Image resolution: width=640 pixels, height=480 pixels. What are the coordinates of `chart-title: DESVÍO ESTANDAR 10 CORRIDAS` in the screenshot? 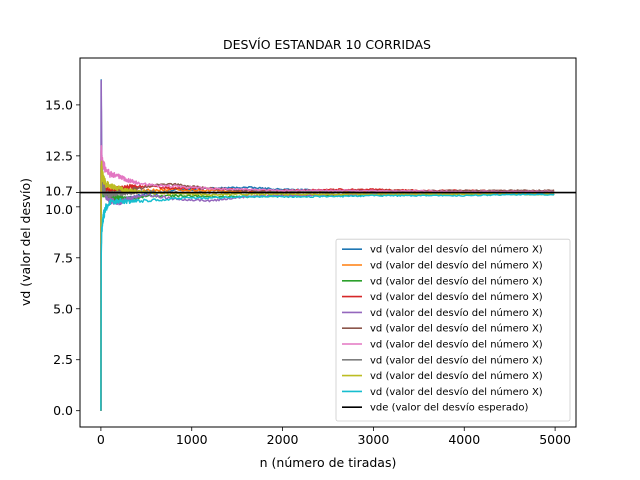 It's located at (327, 44).